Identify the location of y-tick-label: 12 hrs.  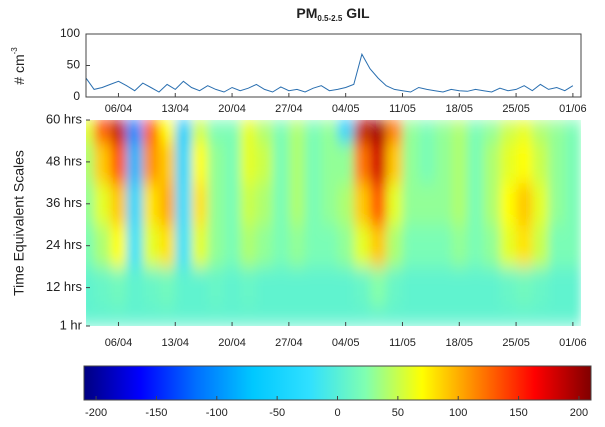
(64, 286).